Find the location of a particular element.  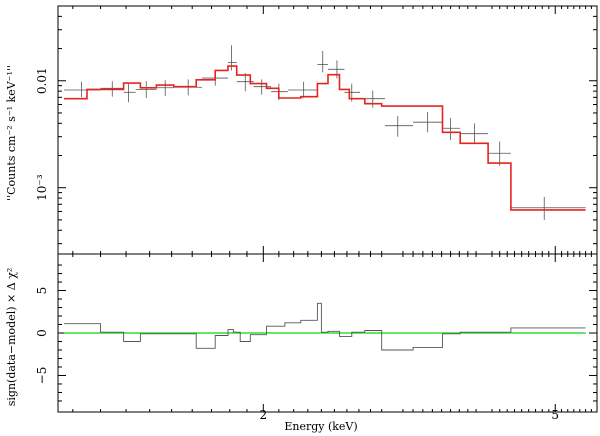

residual-line is located at coordinates (325, 326).